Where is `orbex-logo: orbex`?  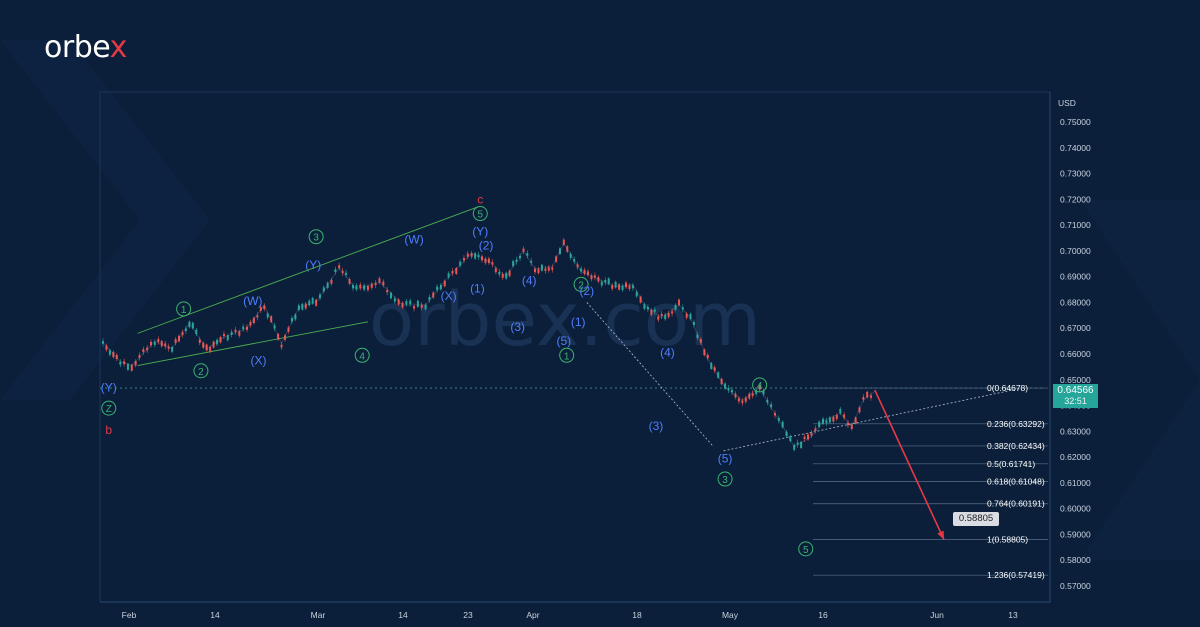
orbex-logo: orbex is located at coordinates (85, 47).